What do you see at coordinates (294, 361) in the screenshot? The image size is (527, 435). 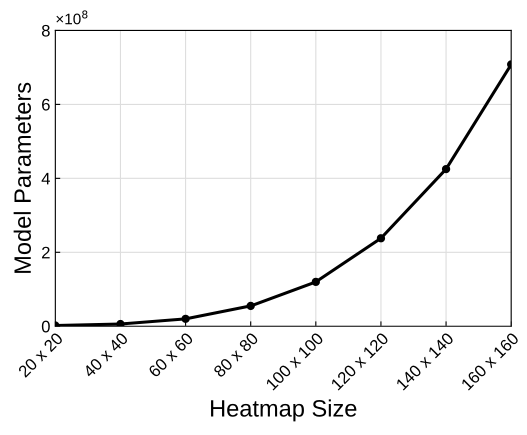 I see `x-tick-label: 100 x 100` at bounding box center [294, 361].